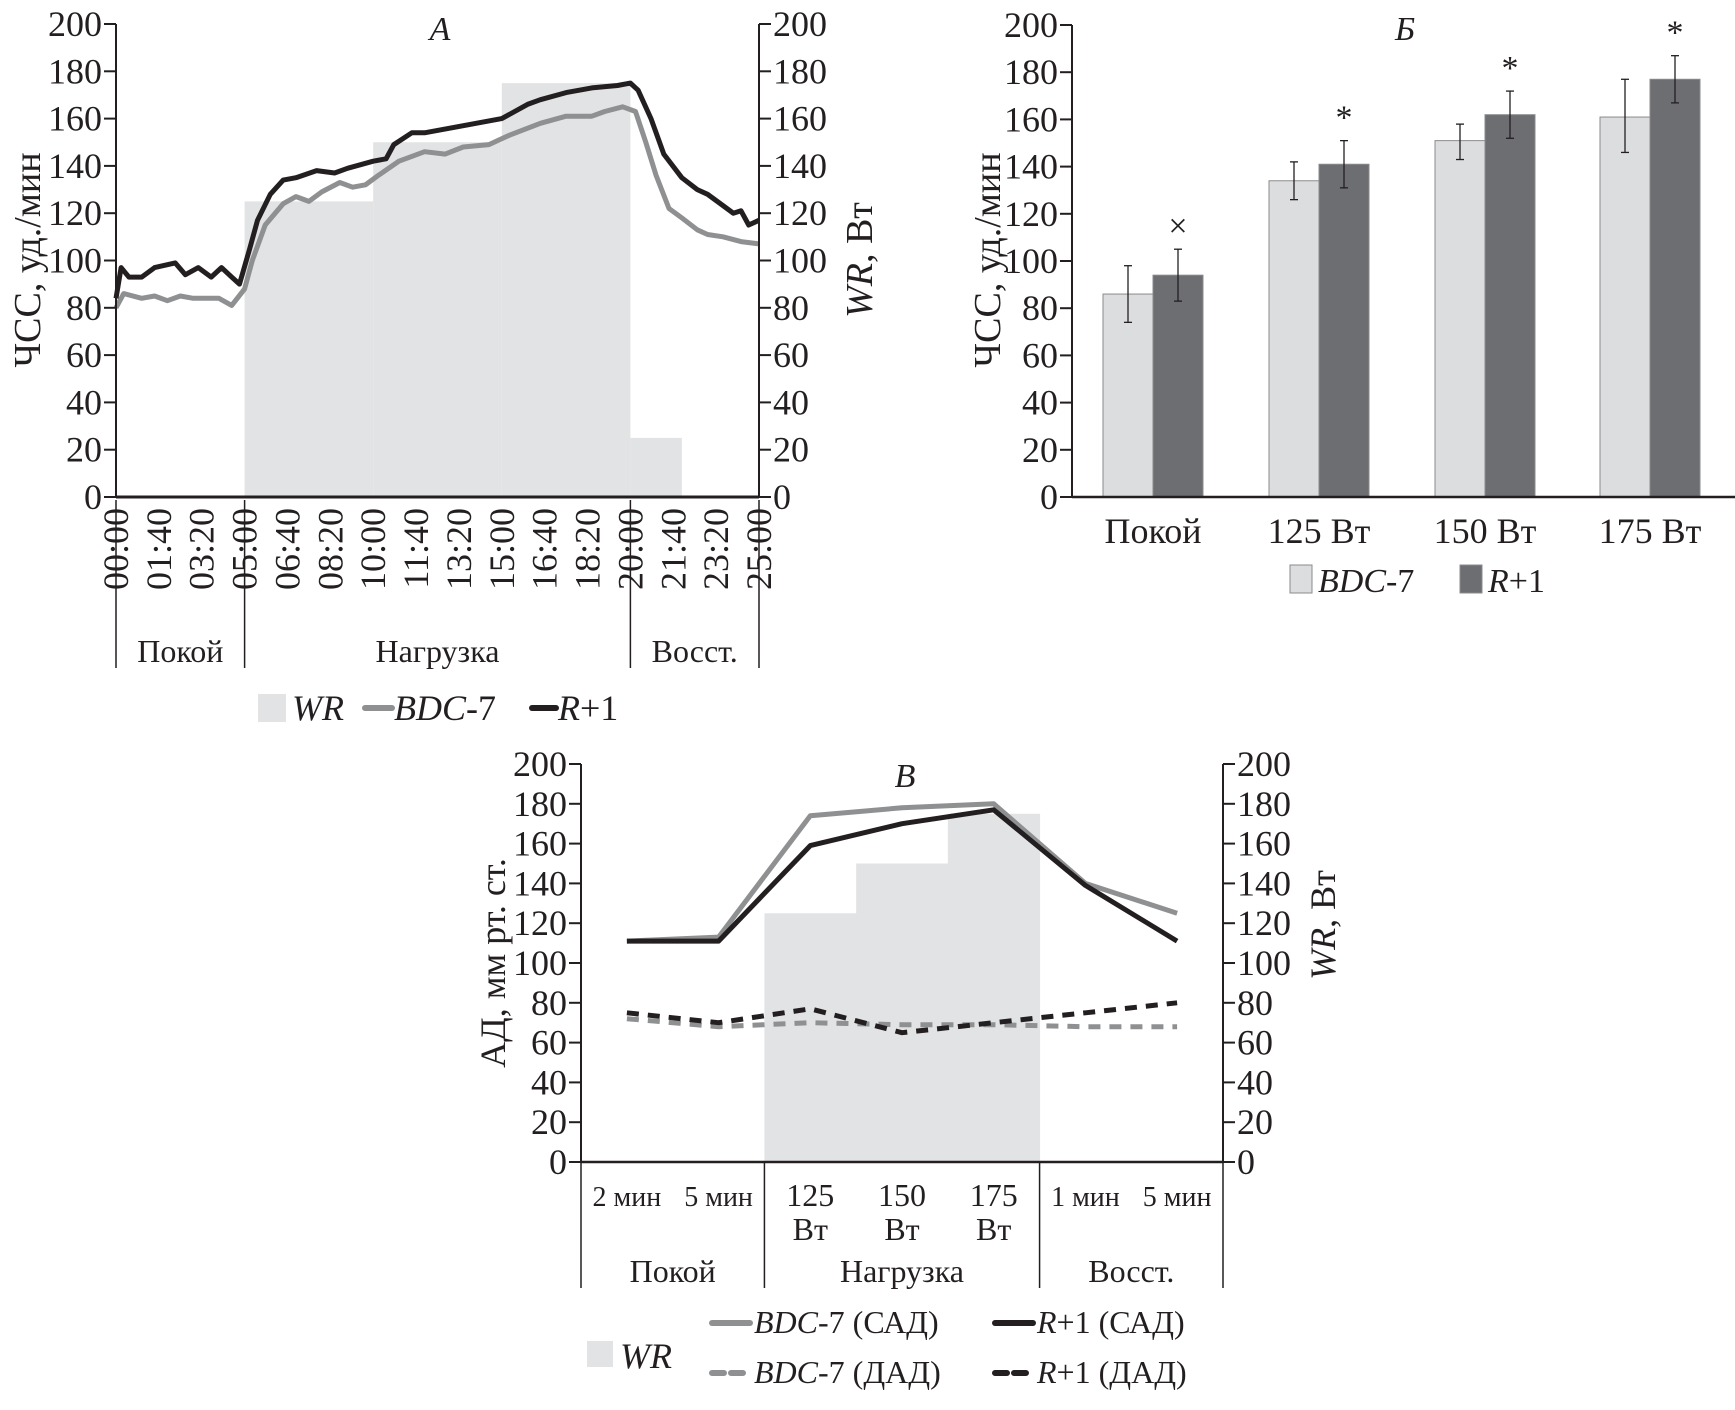 The image size is (1735, 1410). I want to click on y2-axis-label: WR, Вт, so click(860, 260).